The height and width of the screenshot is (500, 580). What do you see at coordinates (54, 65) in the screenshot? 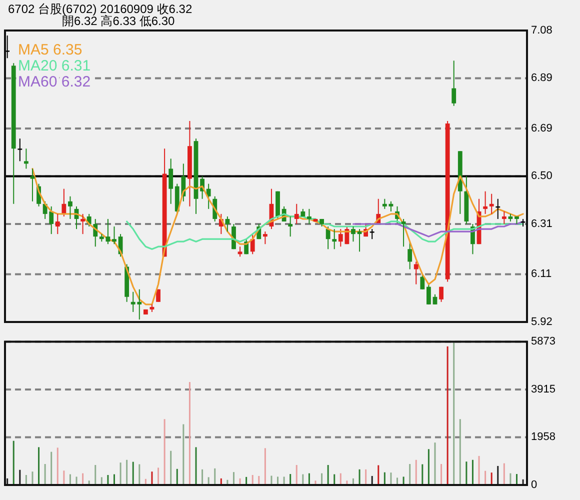
I see `text: MA20 6.31` at bounding box center [54, 65].